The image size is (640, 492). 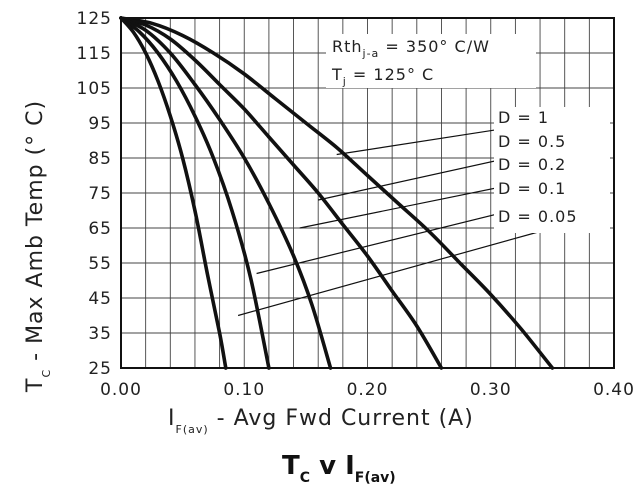 I want to click on annotation-tj: Tj = 125° C, so click(x=382, y=76).